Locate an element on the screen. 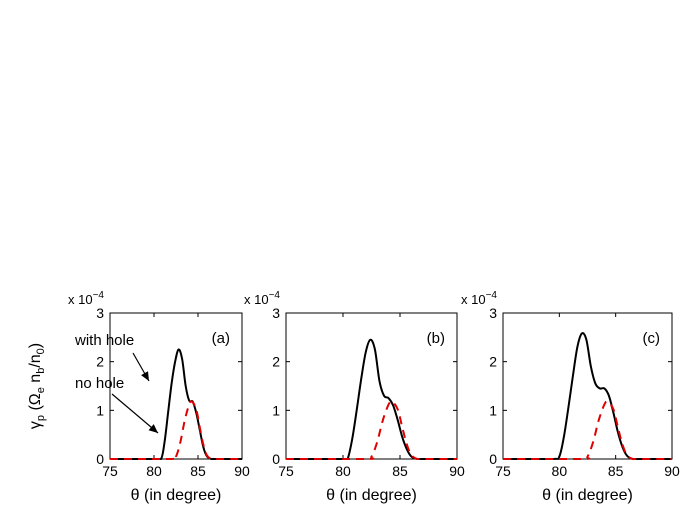  axes-box is located at coordinates (176, 386).